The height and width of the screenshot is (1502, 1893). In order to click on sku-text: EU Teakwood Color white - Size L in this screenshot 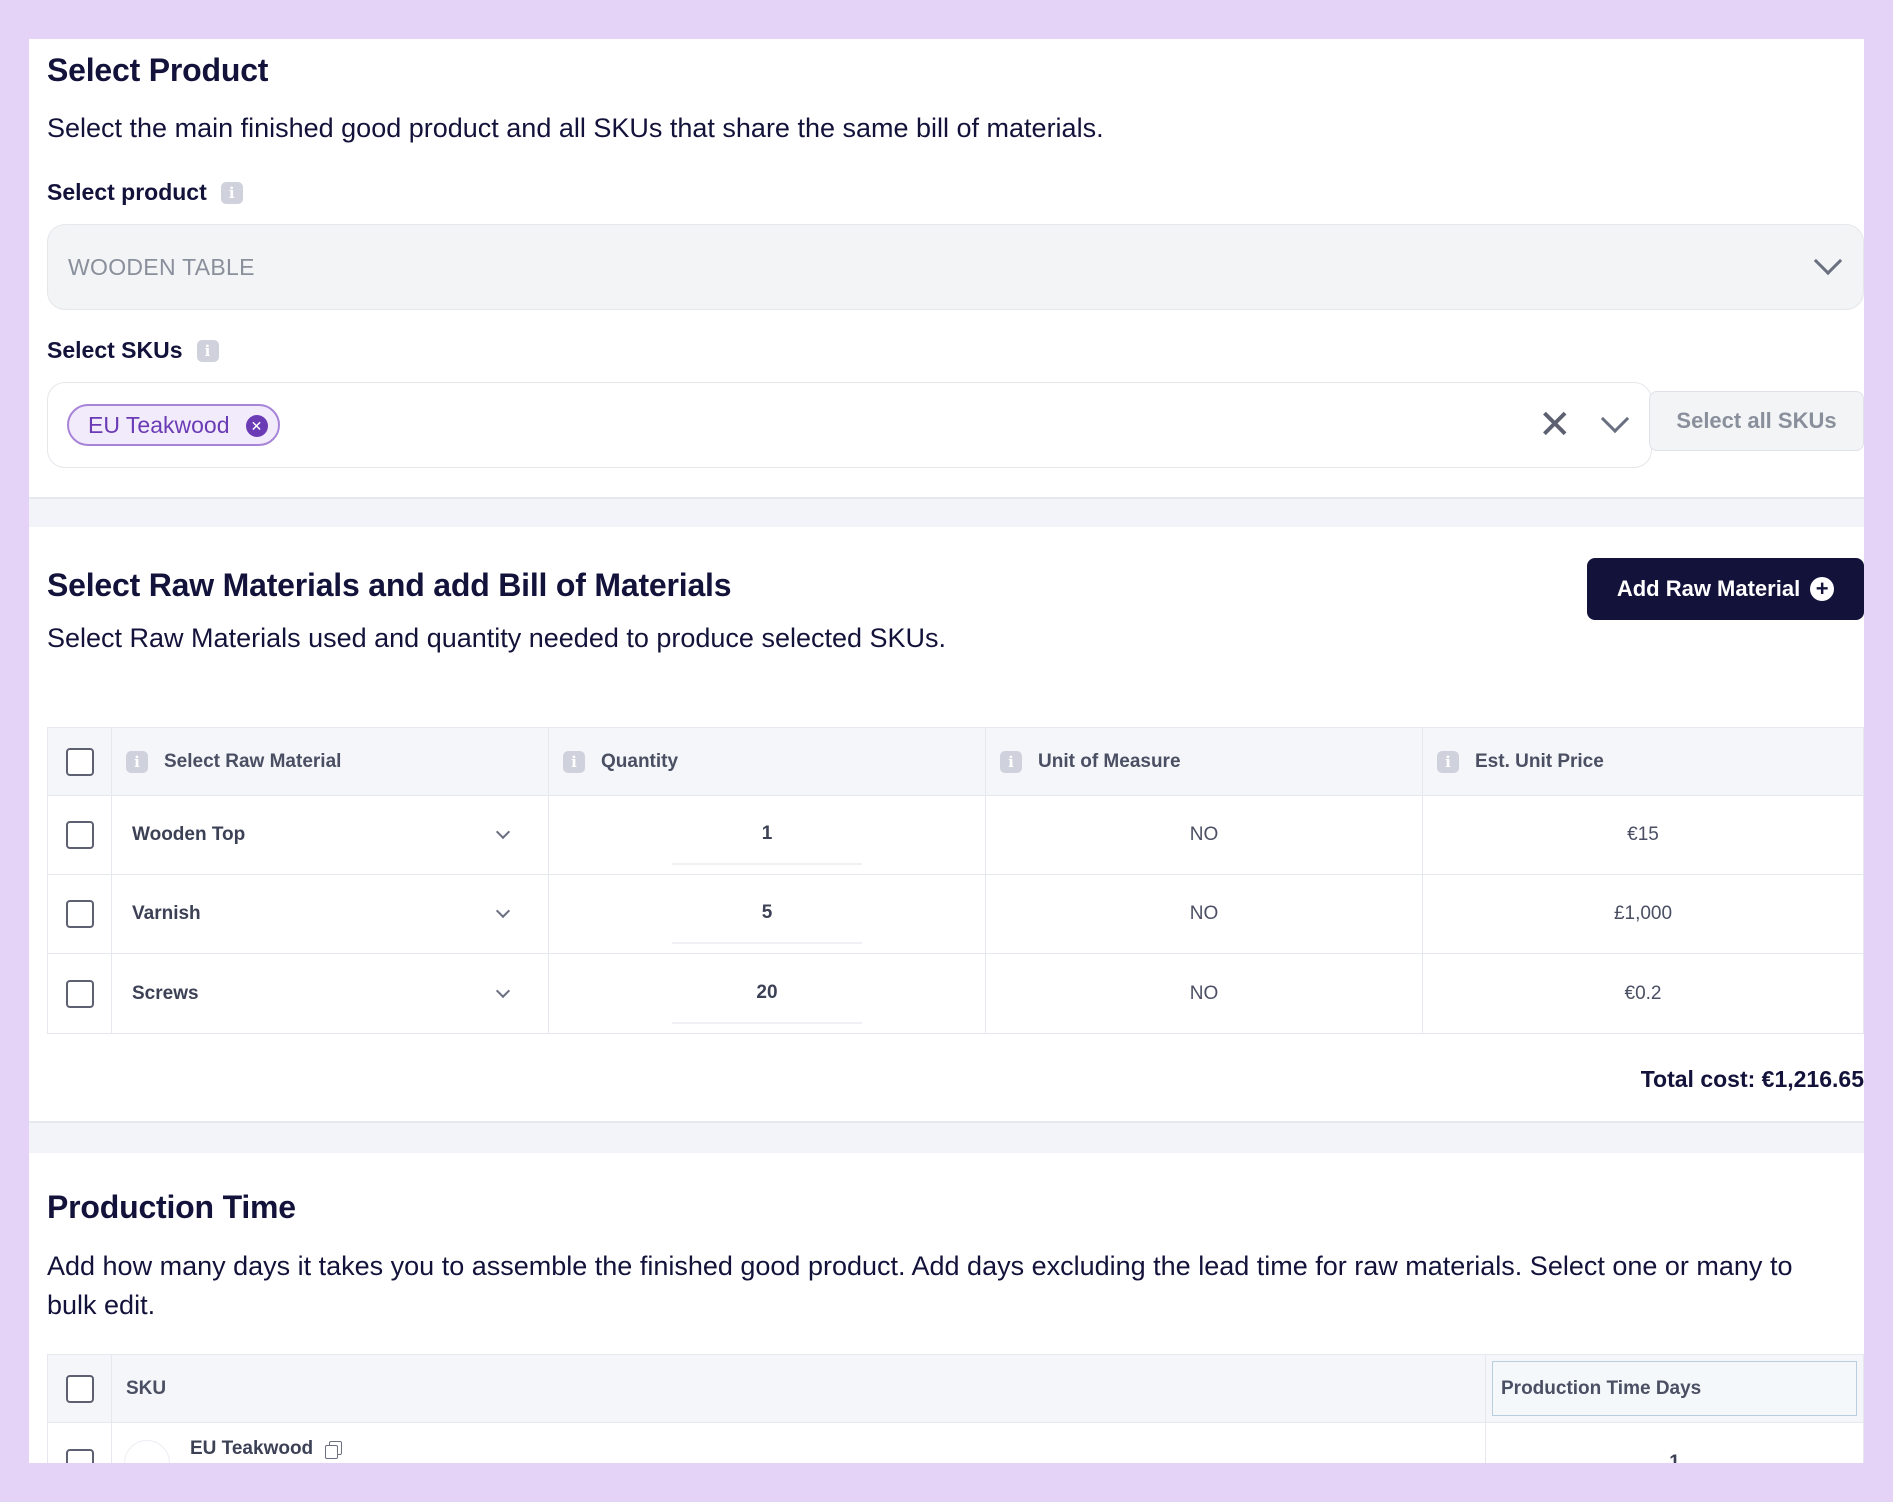, I will do `click(272, 1450)`.